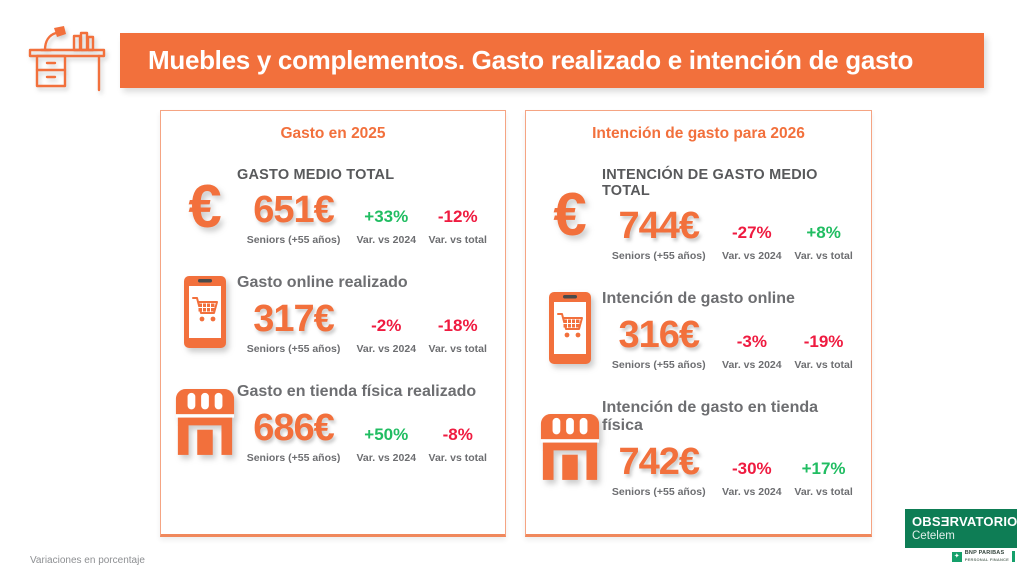 The image size is (1024, 577). What do you see at coordinates (710, 416) in the screenshot?
I see `metric-heading: Intención de gasto en tienda física` at bounding box center [710, 416].